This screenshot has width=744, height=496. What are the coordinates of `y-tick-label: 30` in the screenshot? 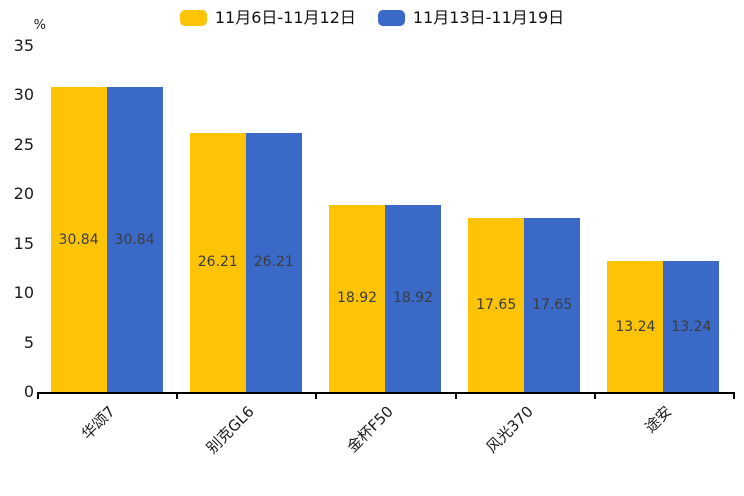 It's located at (23, 95).